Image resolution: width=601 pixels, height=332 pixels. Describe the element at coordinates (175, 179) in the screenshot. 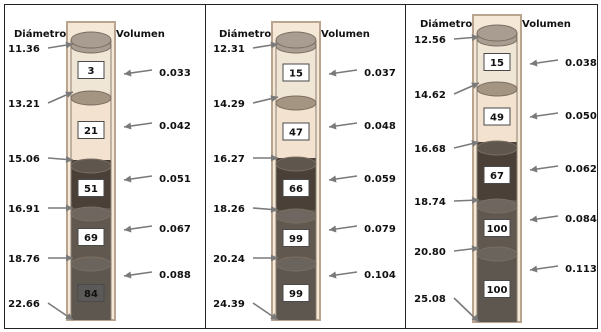

I see `volume-value: 0.051` at that location.